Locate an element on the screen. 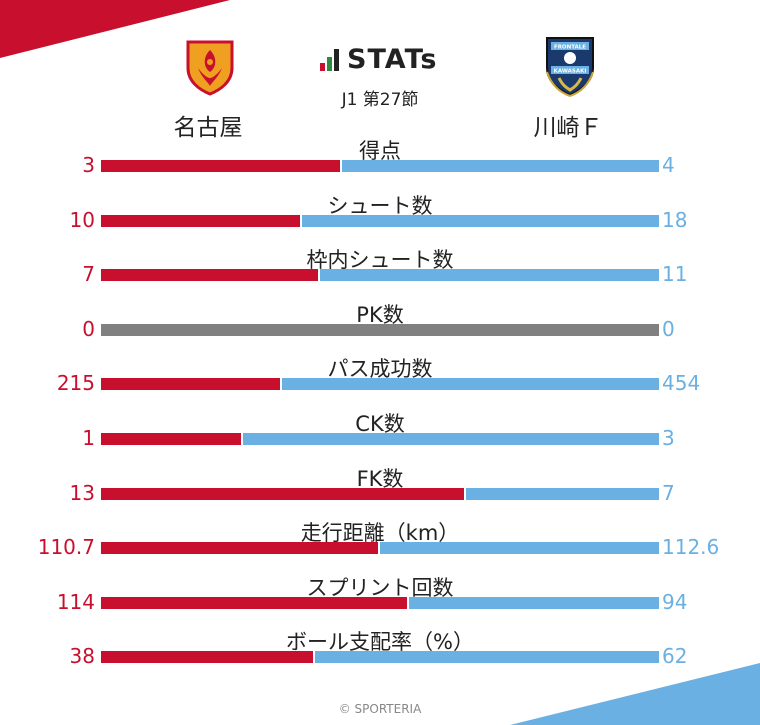 This screenshot has height=725, width=760. stat-row: FK数 13 7 is located at coordinates (380, 495).